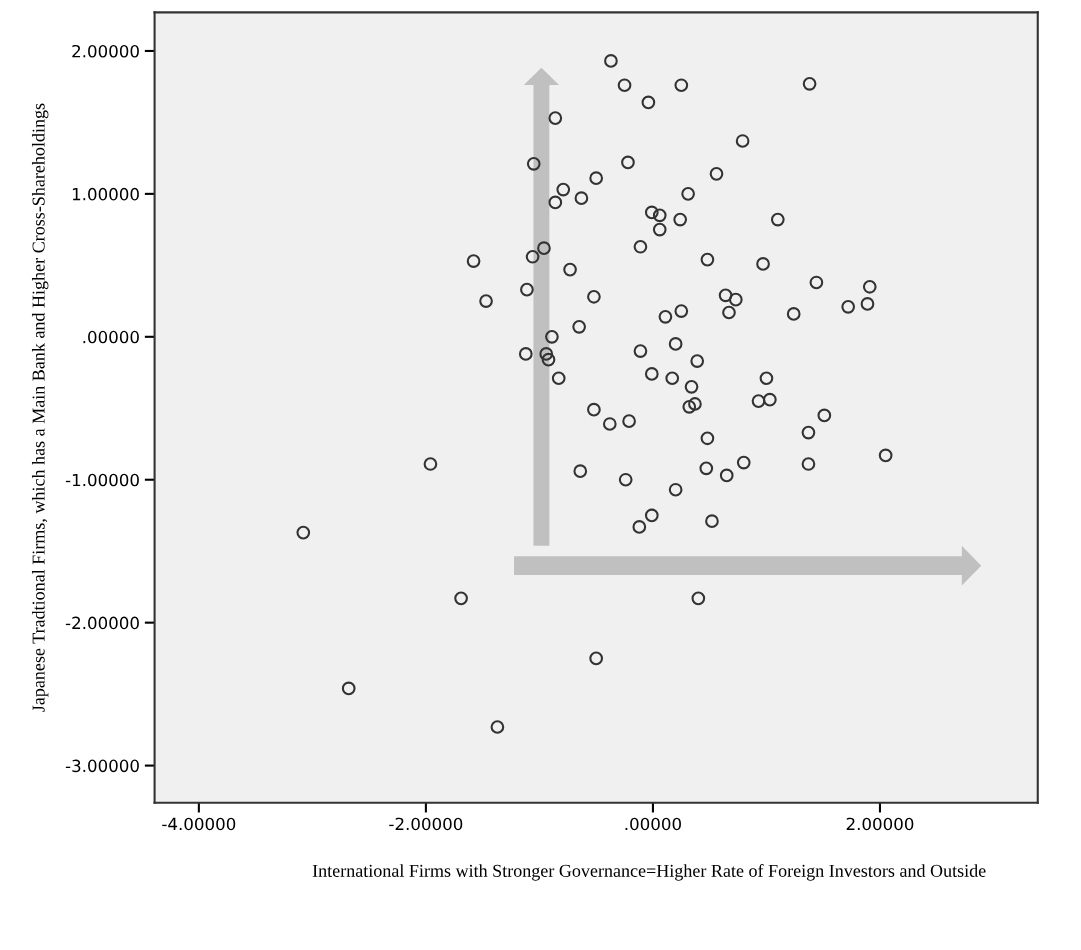 The image size is (1081, 950). I want to click on x-axis-title: International Firms with Stronger Governance=Higher Rate of Foreign Investors and Outside, so click(649, 872).